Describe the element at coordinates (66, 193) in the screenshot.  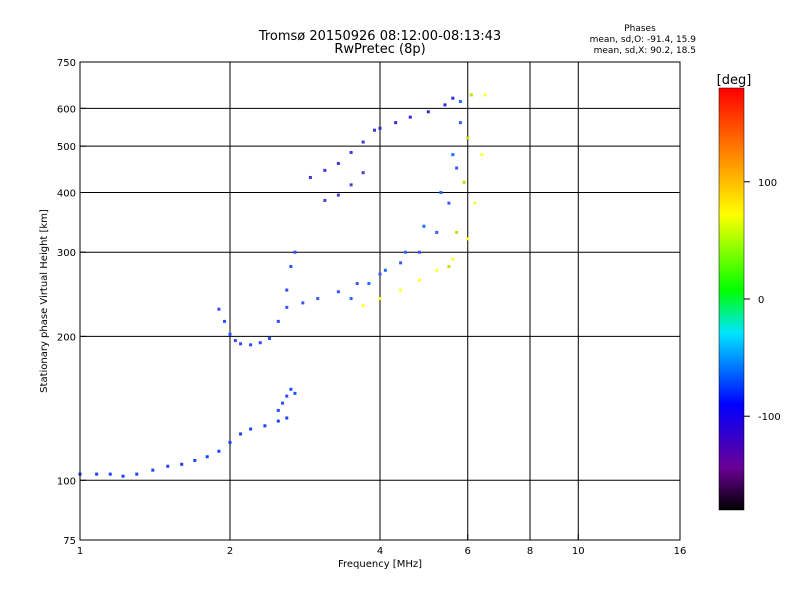
I see `y-tick-label: 400` at that location.